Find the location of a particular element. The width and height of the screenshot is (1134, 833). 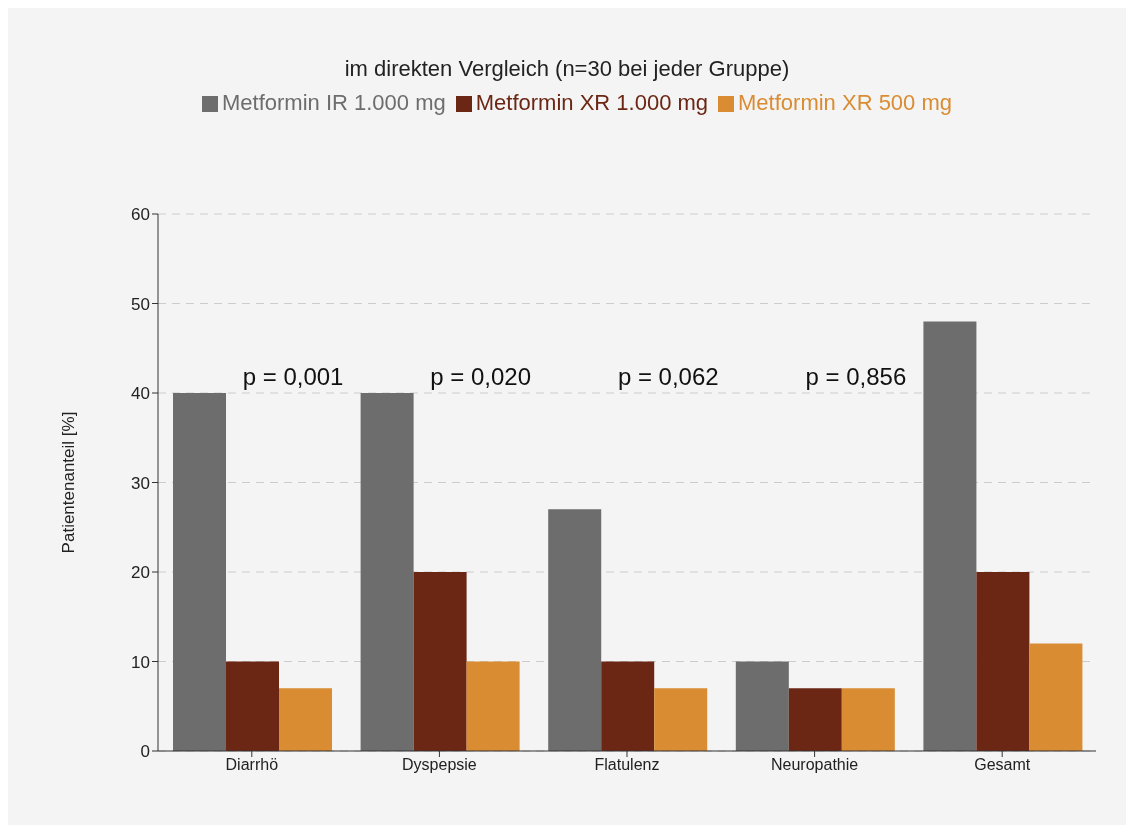

y-axis-title: Patientenanteil [%] is located at coordinates (69, 482).